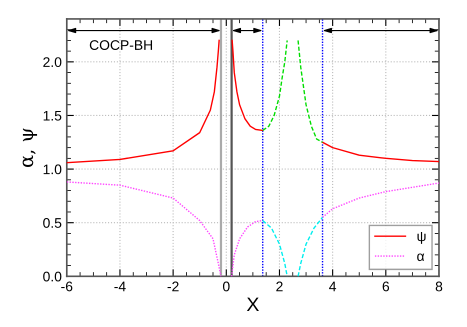  I want to click on x-tick-label: -4, so click(120, 287).